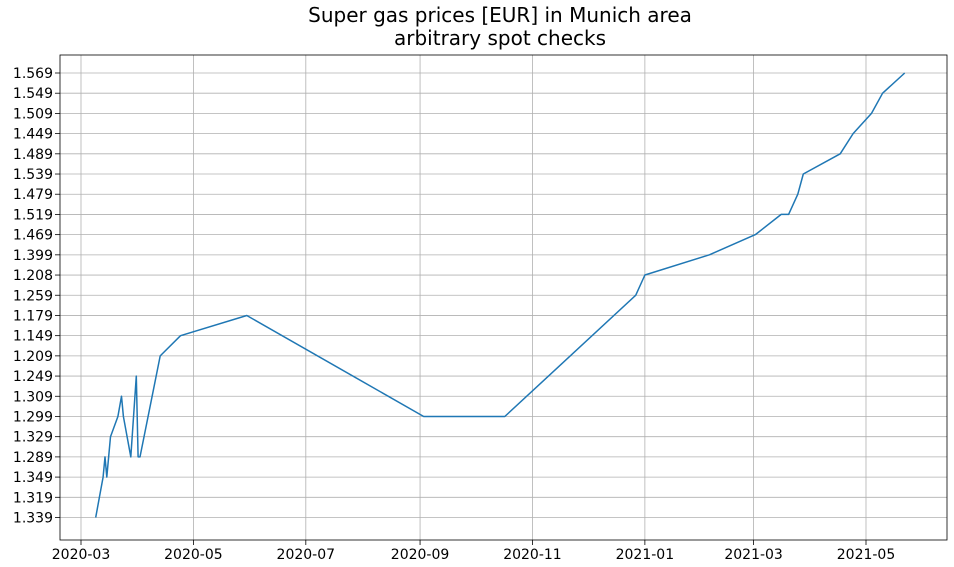 Image resolution: width=954 pixels, height=567 pixels. I want to click on chart-subtitle: arbitrary spot checks, so click(500, 38).